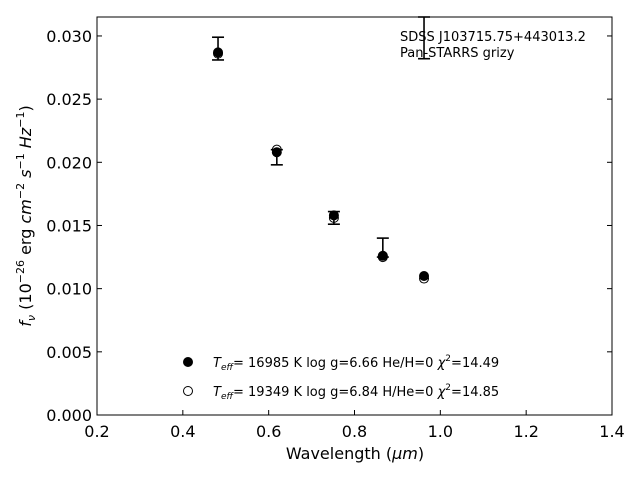 The image size is (640, 484). What do you see at coordinates (356, 363) in the screenshot?
I see `legend-entry-1: Teff= 16985 K log g=6.66 He/H=0 χ2=14.49` at bounding box center [356, 363].